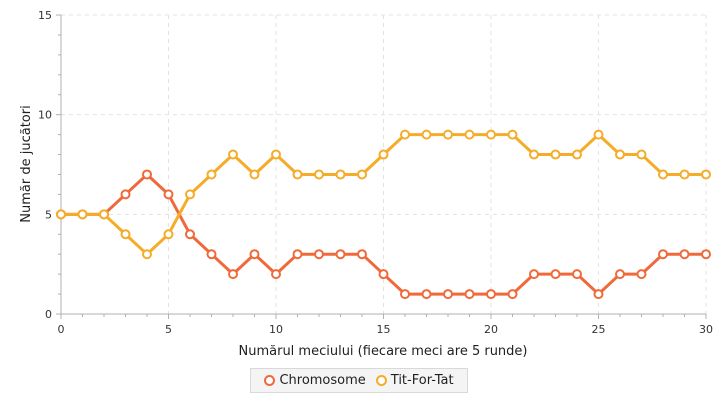 This screenshot has width=720, height=400. What do you see at coordinates (26, 163) in the screenshot?
I see `y-axis-label: Număr de jucători` at bounding box center [26, 163].